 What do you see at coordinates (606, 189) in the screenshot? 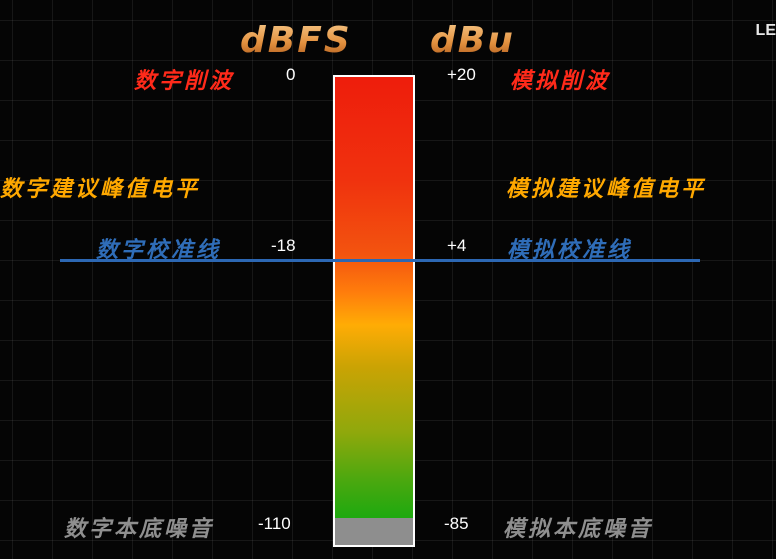
I see `analog-peak-label: 模拟建议峰值电平` at bounding box center [606, 189].